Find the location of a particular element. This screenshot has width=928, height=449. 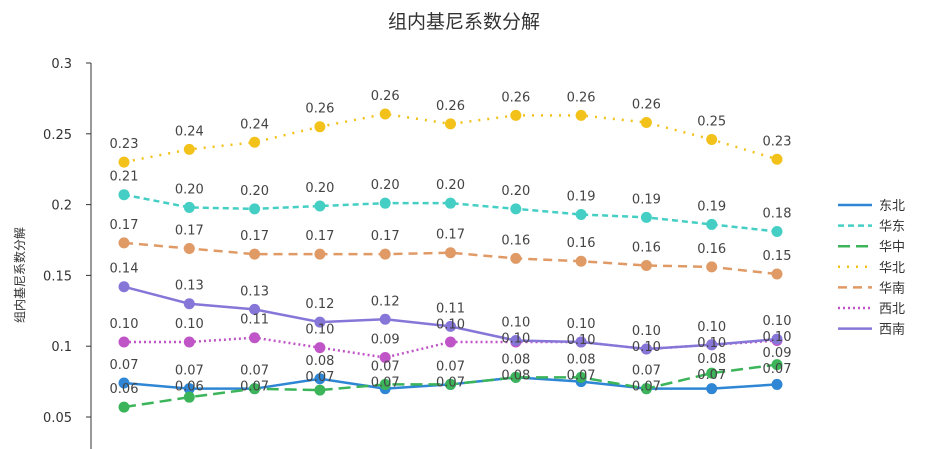

data-label: 0.06 is located at coordinates (124, 389).